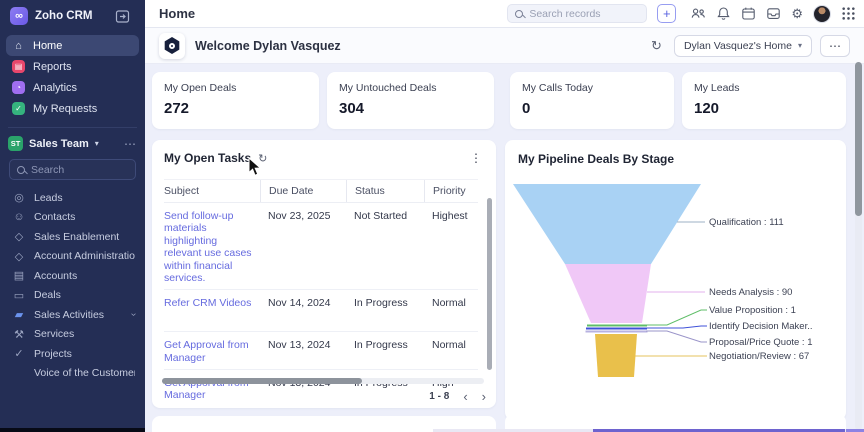 The image size is (864, 432). I want to click on tasks-horizontal-scrollbar-track, so click(323, 381).